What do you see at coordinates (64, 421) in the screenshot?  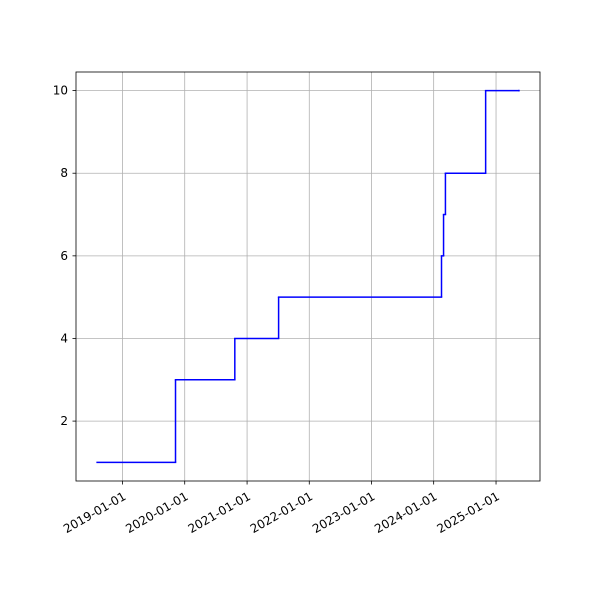 I see `y-tick-label: 2` at bounding box center [64, 421].